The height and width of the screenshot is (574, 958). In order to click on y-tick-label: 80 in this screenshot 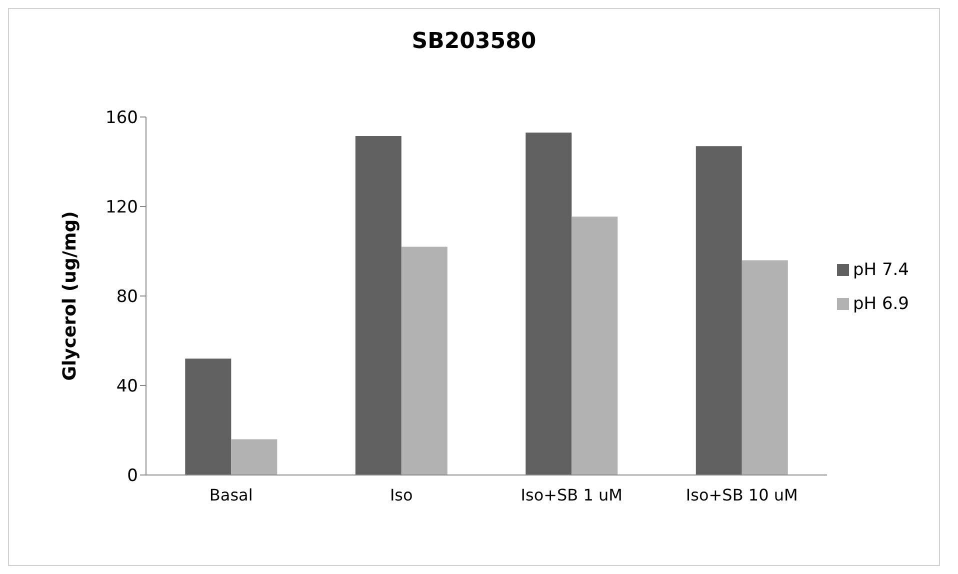, I will do `click(127, 297)`.